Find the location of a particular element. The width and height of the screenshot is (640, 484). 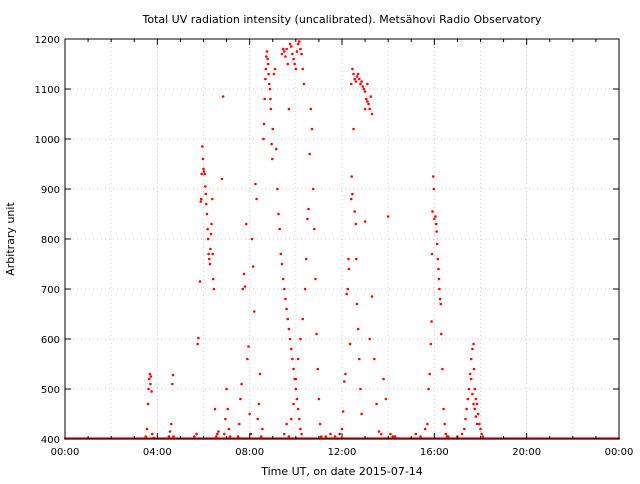

y-tick-label: 500 is located at coordinates (50, 390).